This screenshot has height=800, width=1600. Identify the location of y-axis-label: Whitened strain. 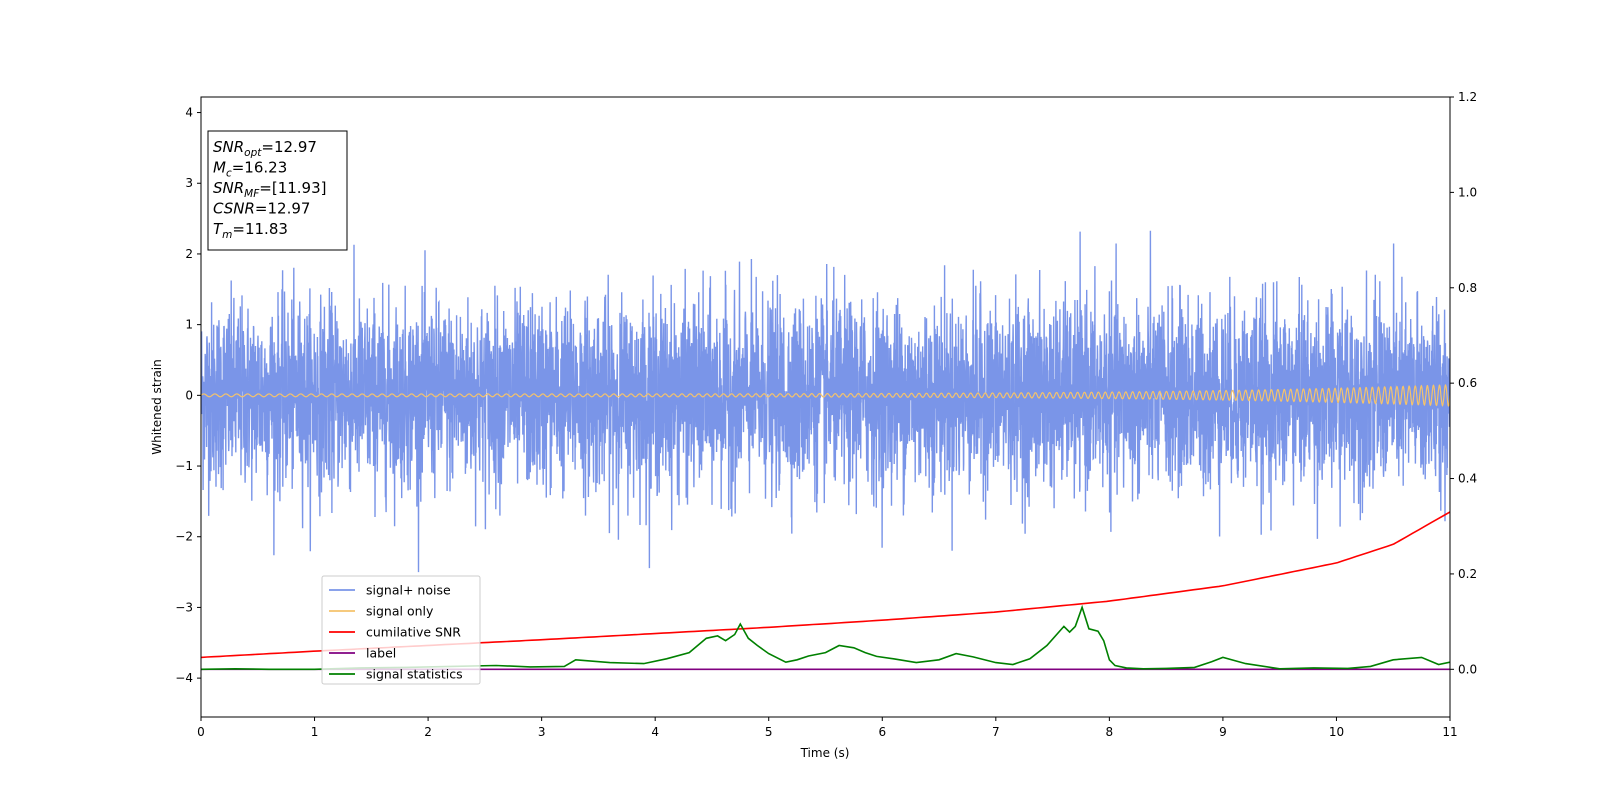
(157, 407).